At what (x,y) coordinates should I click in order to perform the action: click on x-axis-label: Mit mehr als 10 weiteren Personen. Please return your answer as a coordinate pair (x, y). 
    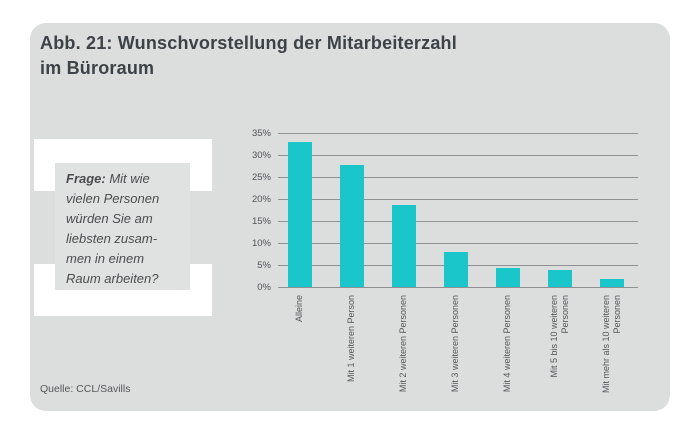
    Looking at the image, I should click on (611, 344).